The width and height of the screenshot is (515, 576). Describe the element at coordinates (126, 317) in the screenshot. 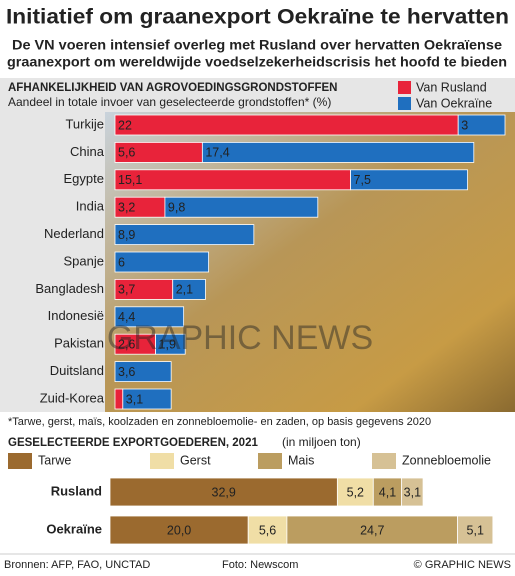

I see `value-label: 4,4` at that location.